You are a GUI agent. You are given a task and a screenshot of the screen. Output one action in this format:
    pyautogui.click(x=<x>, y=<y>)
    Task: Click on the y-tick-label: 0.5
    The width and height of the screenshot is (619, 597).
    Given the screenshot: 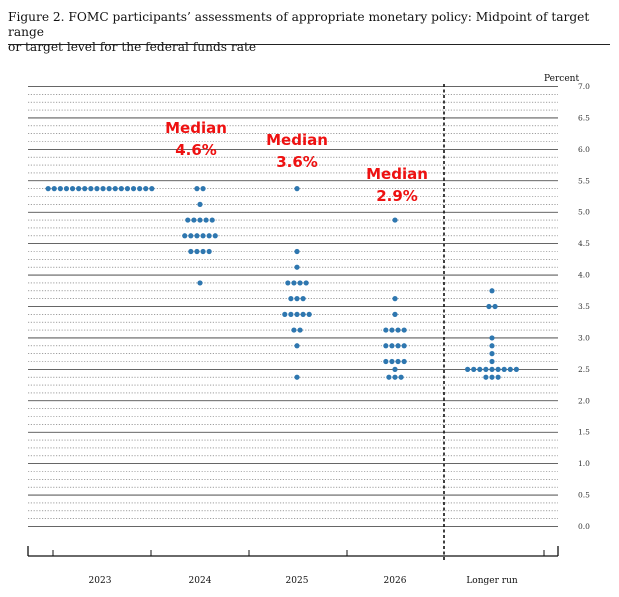 What is the action you would take?
    pyautogui.click(x=584, y=495)
    